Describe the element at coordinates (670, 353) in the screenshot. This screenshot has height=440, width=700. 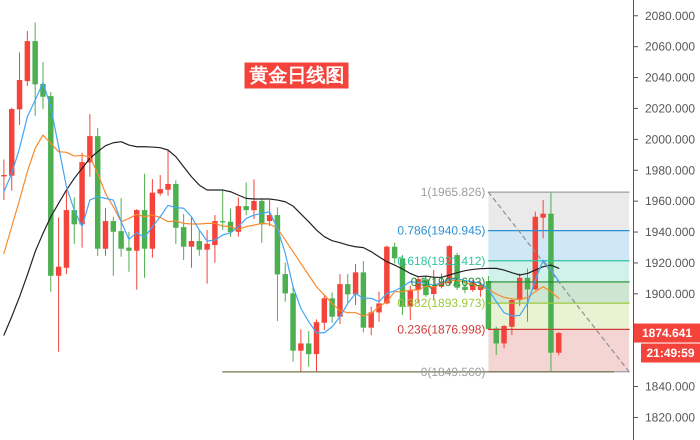
I see `text: 21:49:59` at that location.